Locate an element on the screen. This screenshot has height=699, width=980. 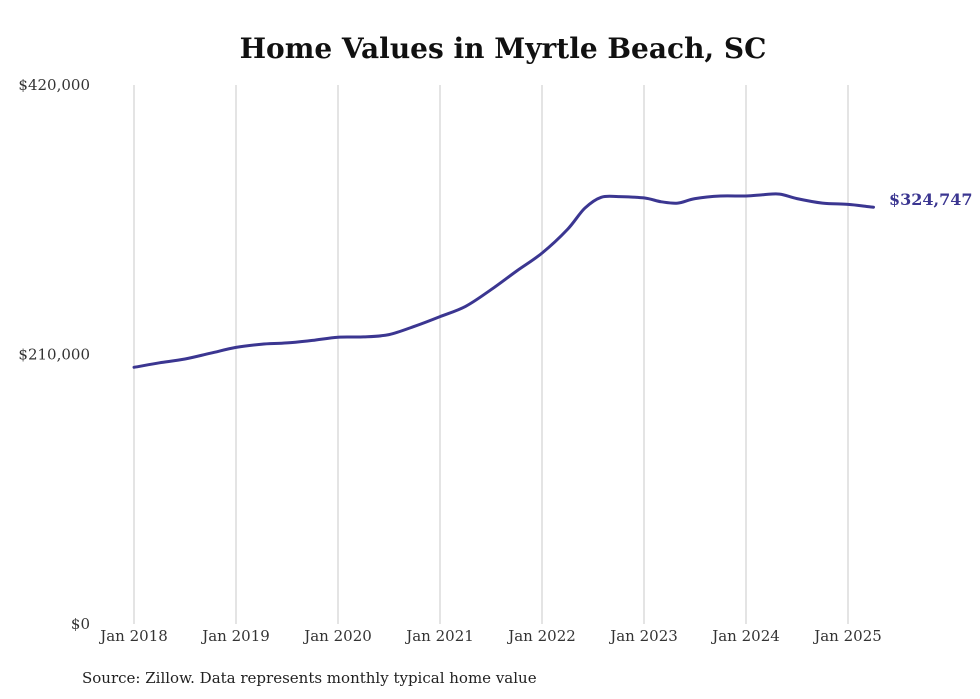
chart-title: Home Values in Myrtle Beach, SC is located at coordinates (503, 48).